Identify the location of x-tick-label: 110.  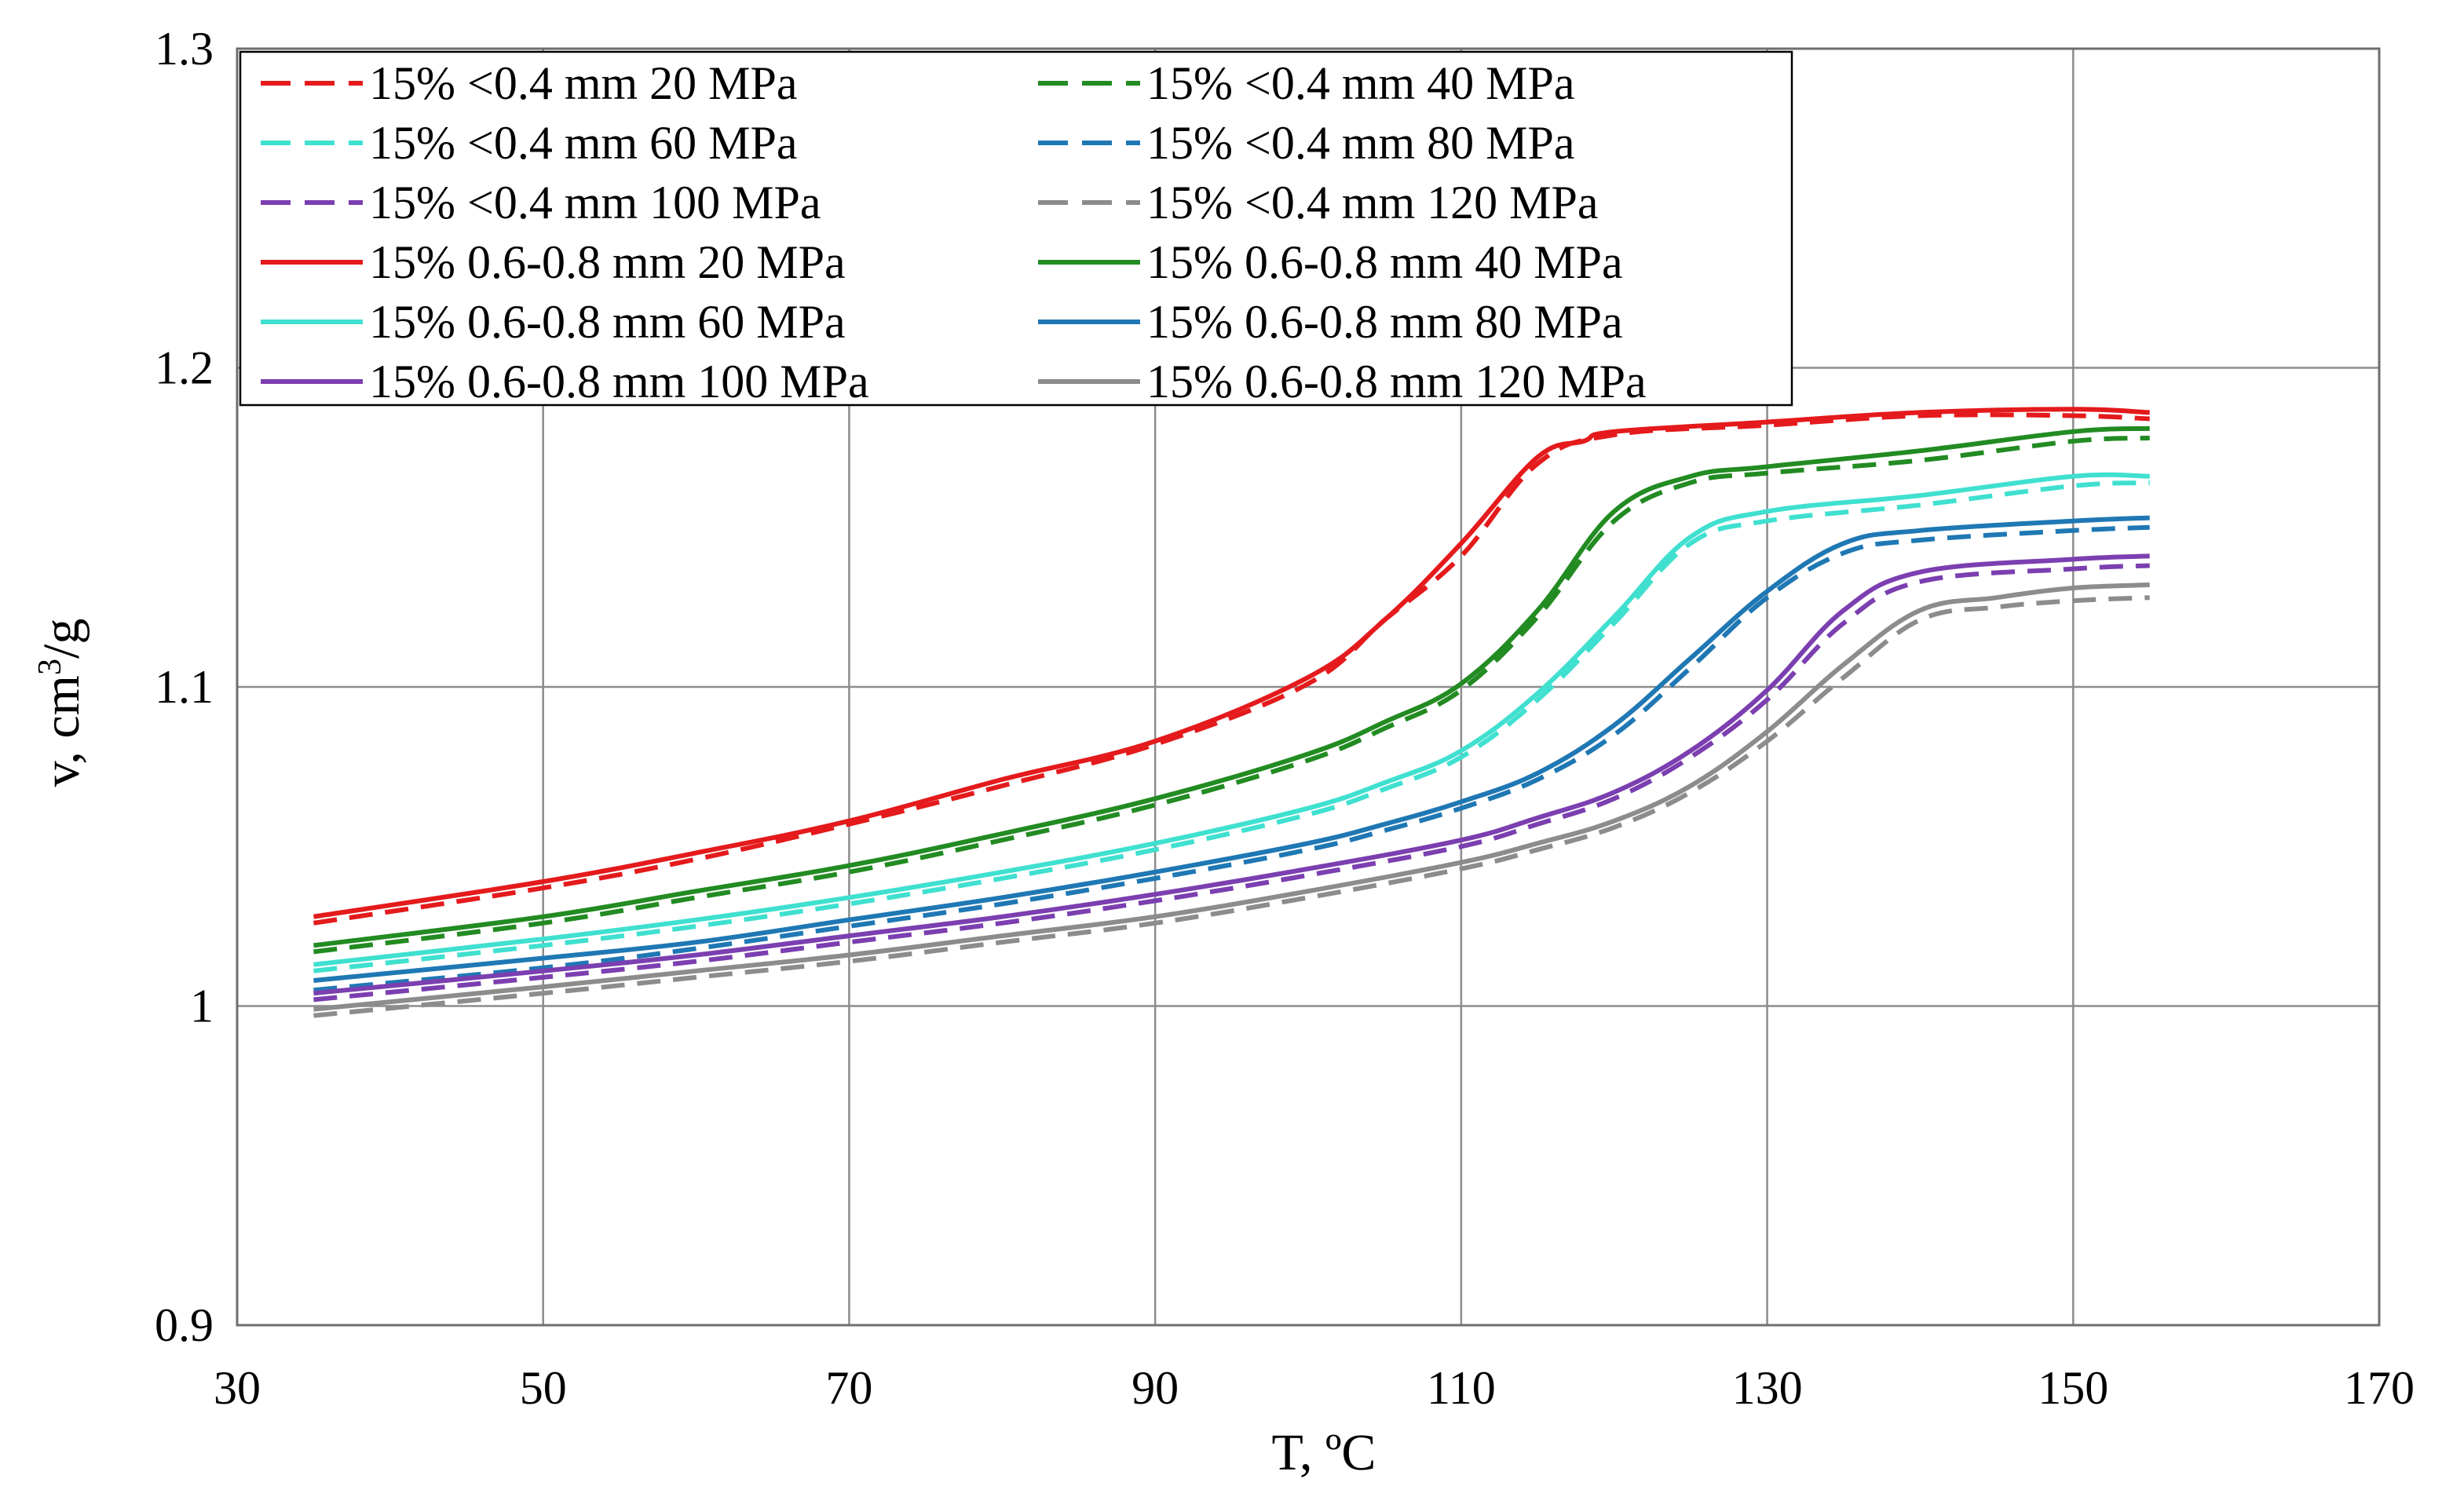
(1462, 1388).